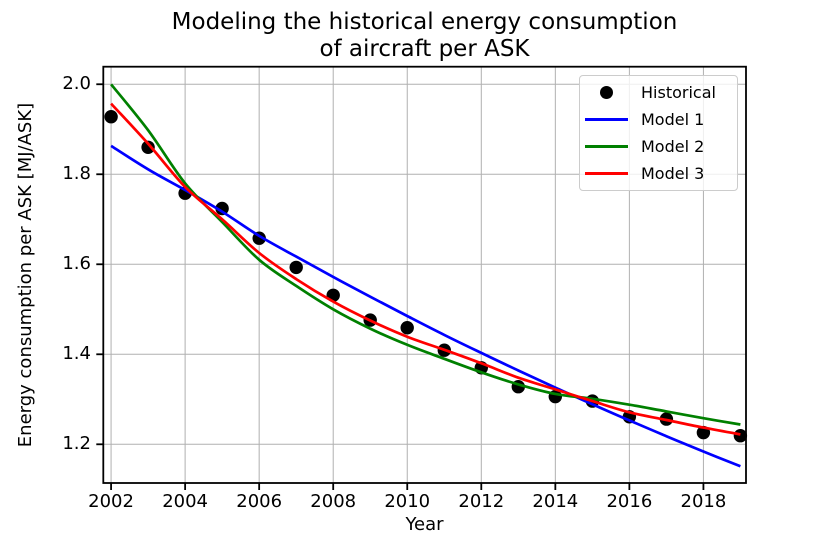 This screenshot has height=554, width=830. I want to click on legend-item-model-3: Model 3, so click(658, 173).